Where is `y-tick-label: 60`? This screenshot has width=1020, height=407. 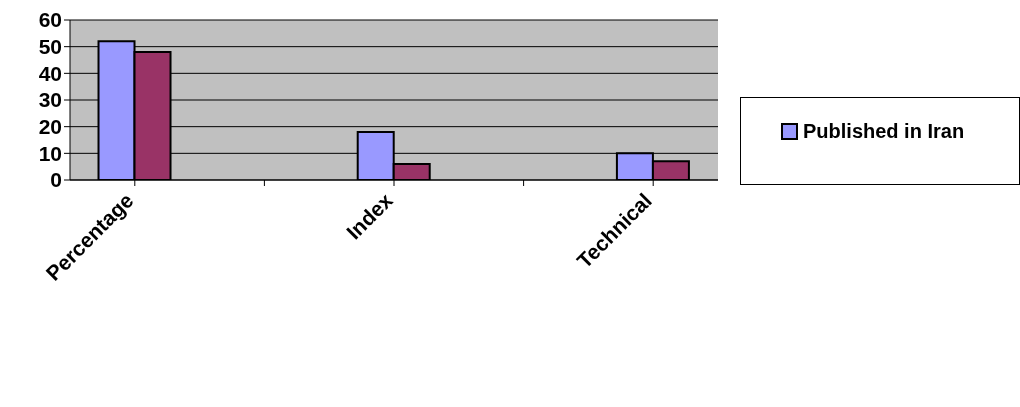 y-tick-label: 60 is located at coordinates (50, 20).